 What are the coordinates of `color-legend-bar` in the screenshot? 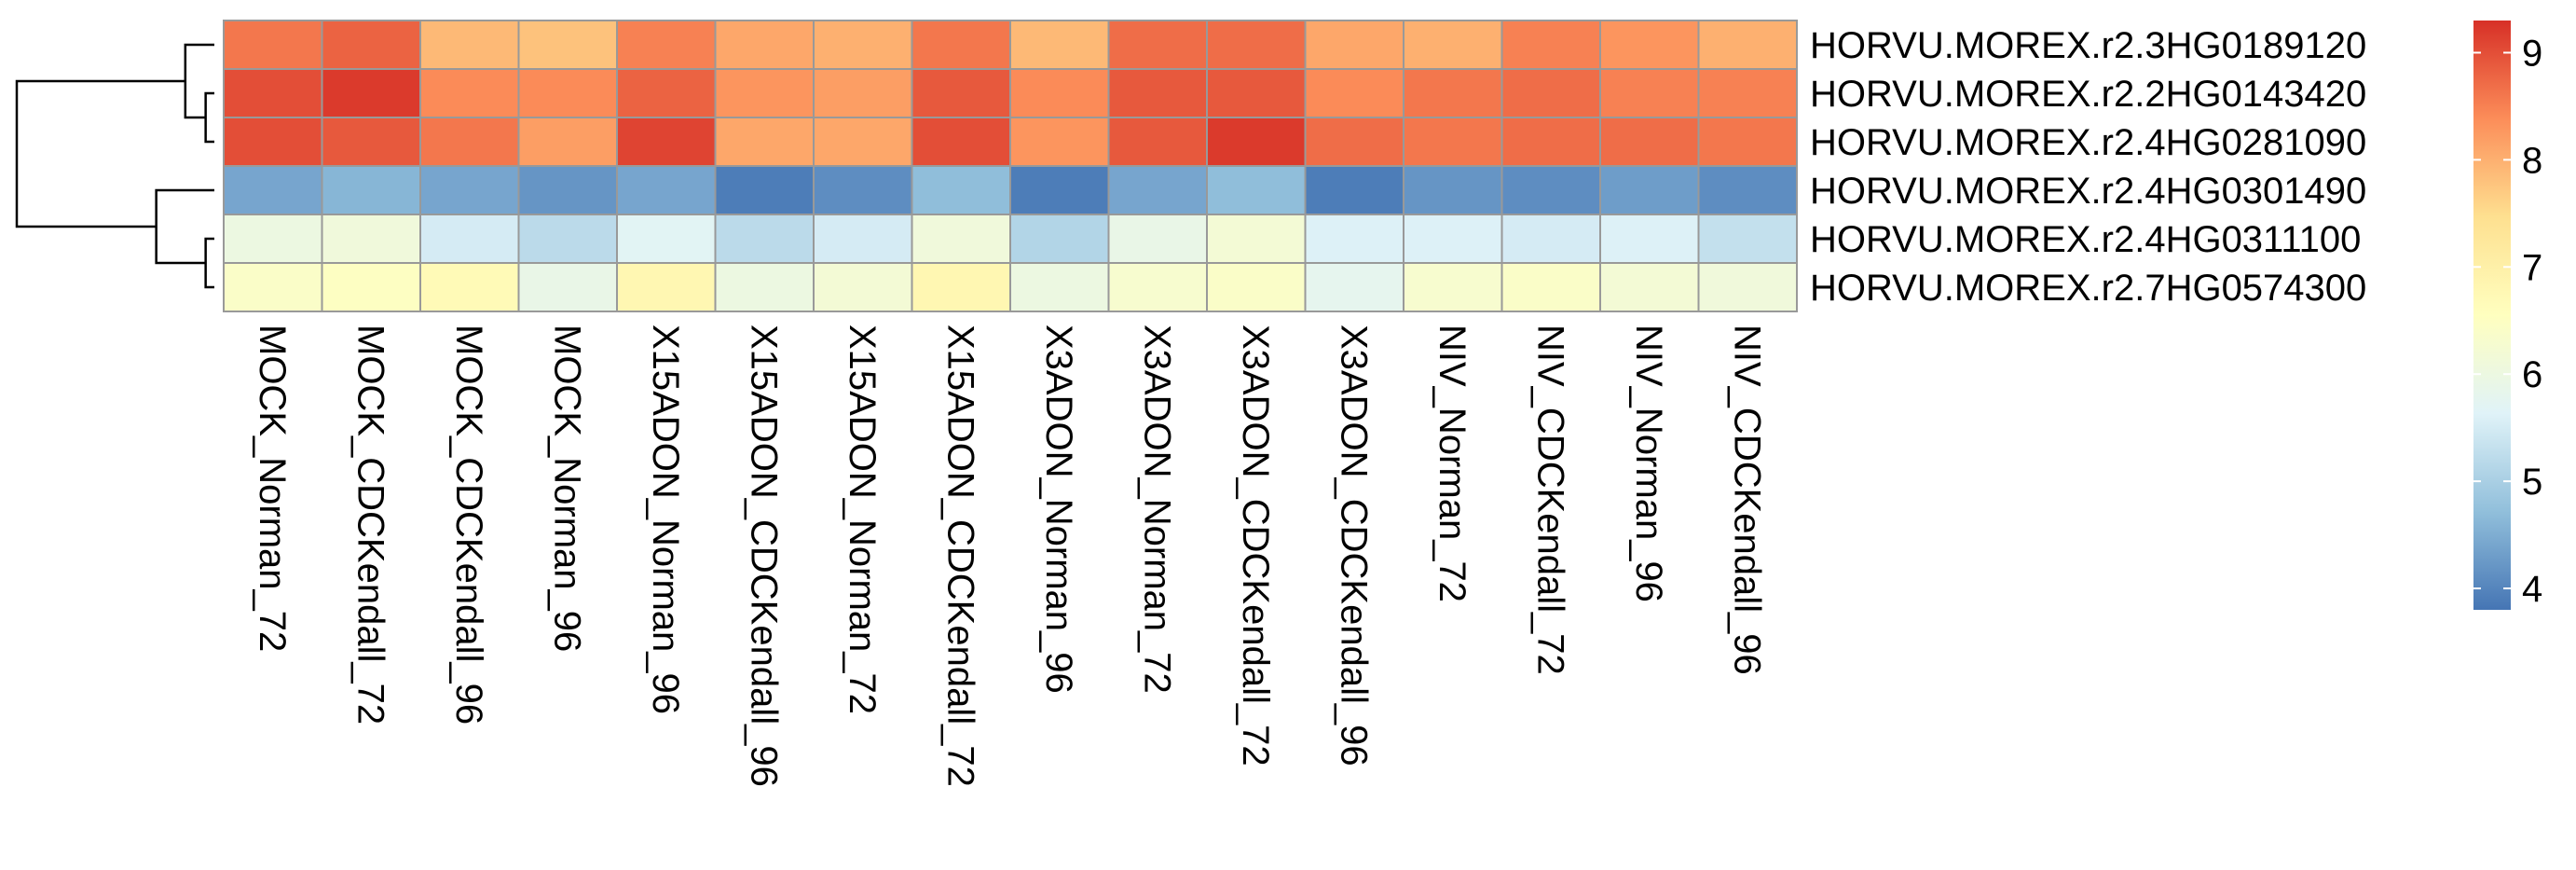 It's located at (2492, 315).